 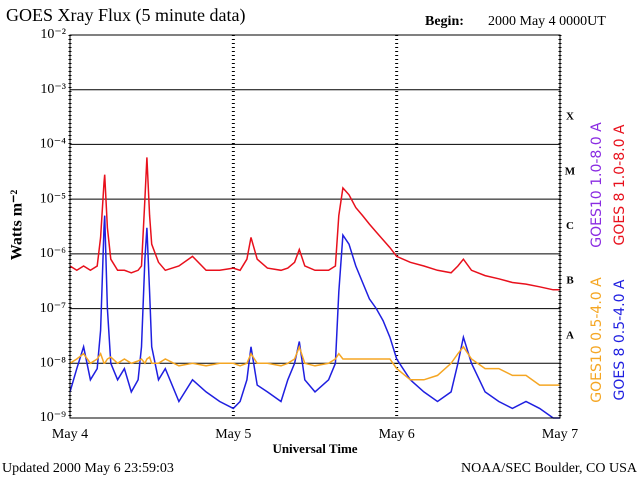 I want to click on x-tick-label: May 7, so click(x=560, y=434).